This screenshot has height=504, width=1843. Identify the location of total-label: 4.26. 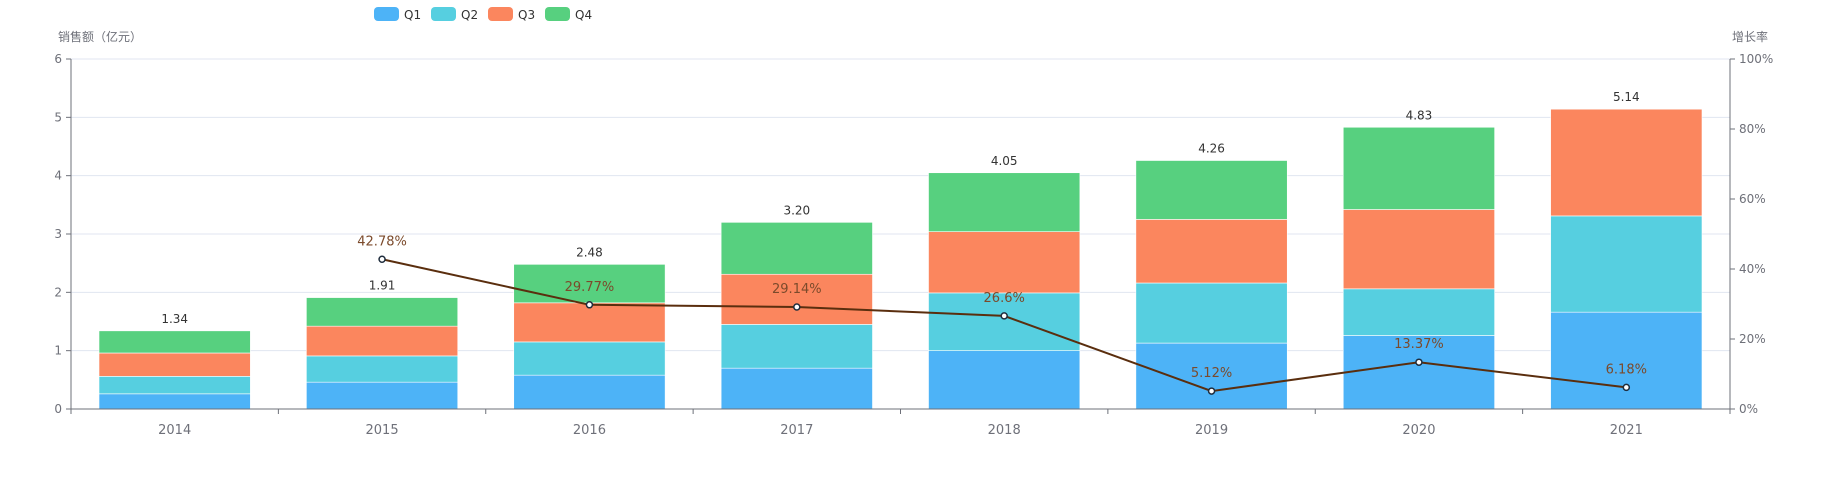
(1211, 149).